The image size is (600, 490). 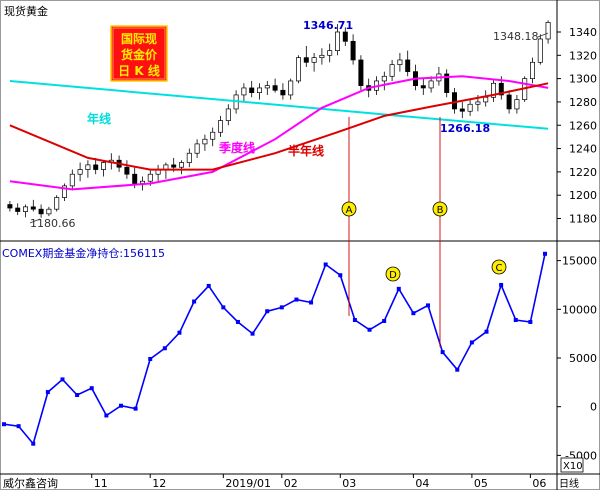 I want to click on position-tick-label: 15000, so click(x=579, y=261).